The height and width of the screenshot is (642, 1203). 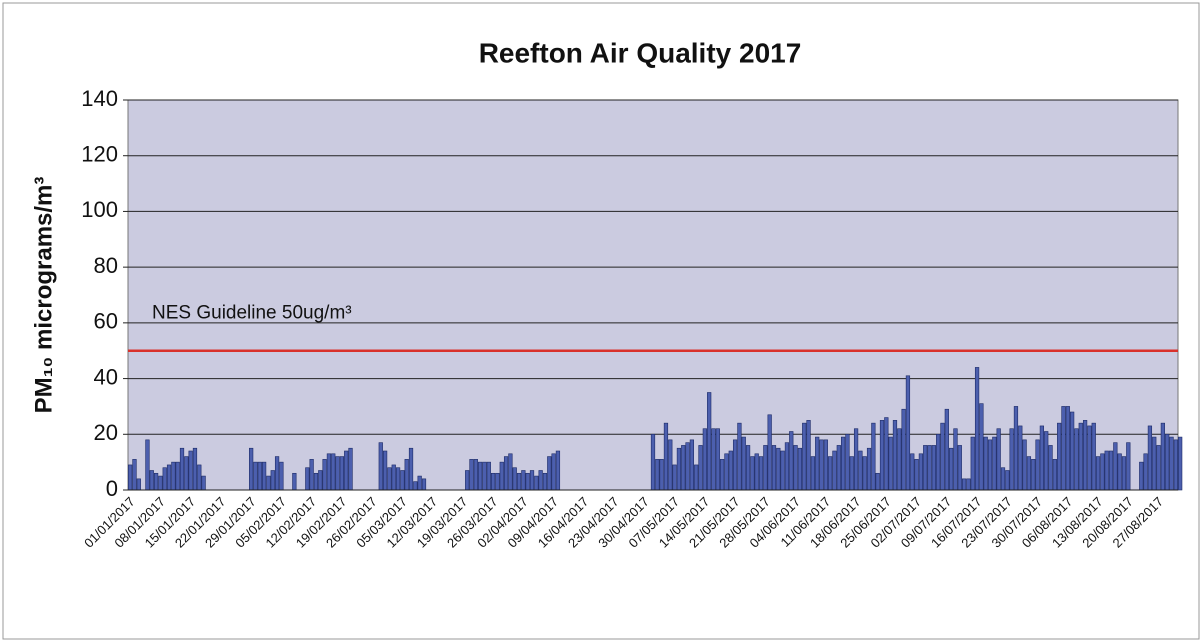 What do you see at coordinates (106, 432) in the screenshot?
I see `y-tick-label: 20` at bounding box center [106, 432].